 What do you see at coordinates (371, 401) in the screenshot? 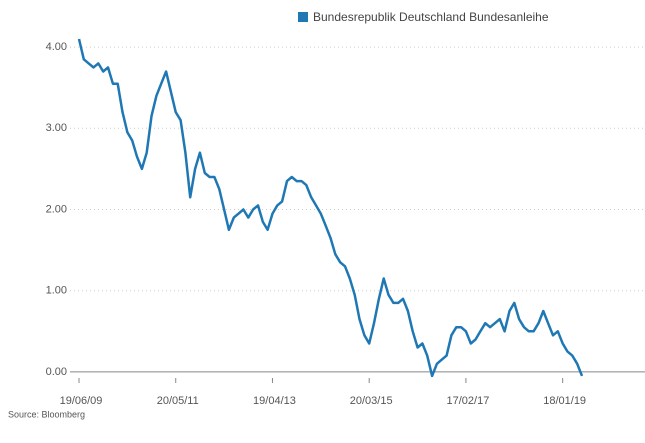
I see `x-tick-label: 20/03/15` at bounding box center [371, 401].